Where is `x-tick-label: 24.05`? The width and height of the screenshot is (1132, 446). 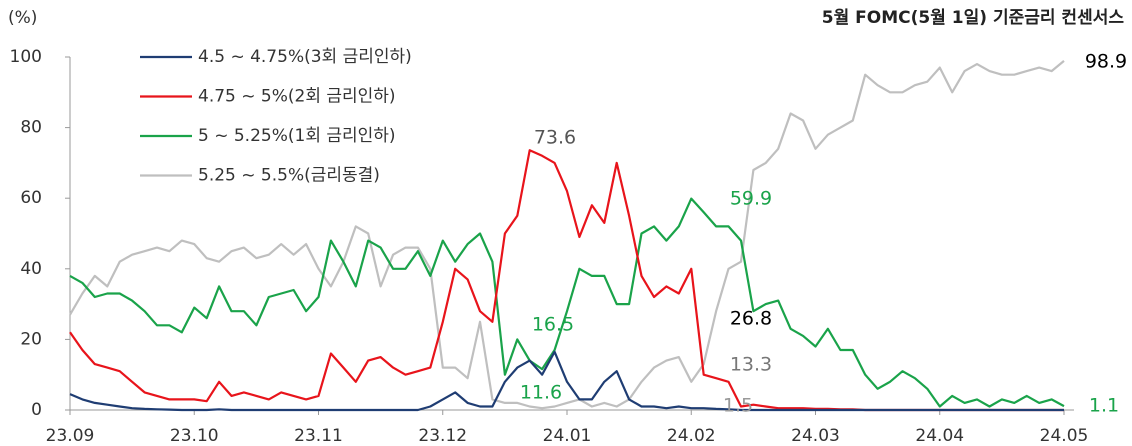
x-tick-label: 24.05 is located at coordinates (1064, 436).